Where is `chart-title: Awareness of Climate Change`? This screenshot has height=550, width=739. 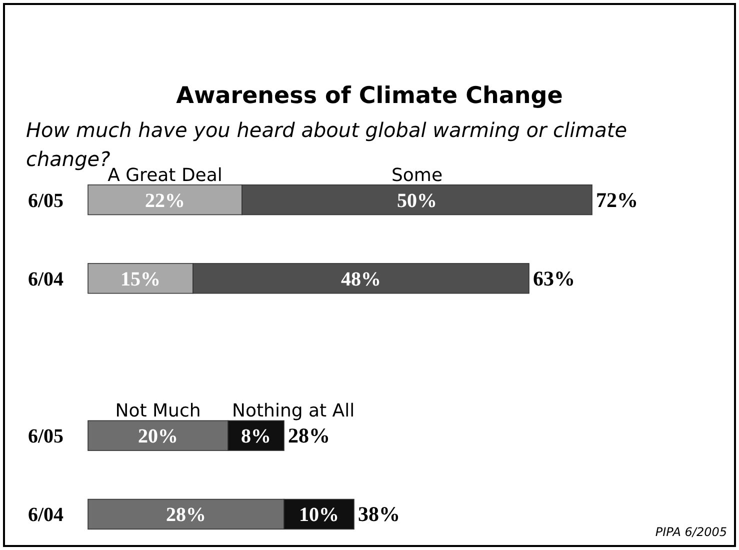
chart-title: Awareness of Climate Change is located at coordinates (369, 96).